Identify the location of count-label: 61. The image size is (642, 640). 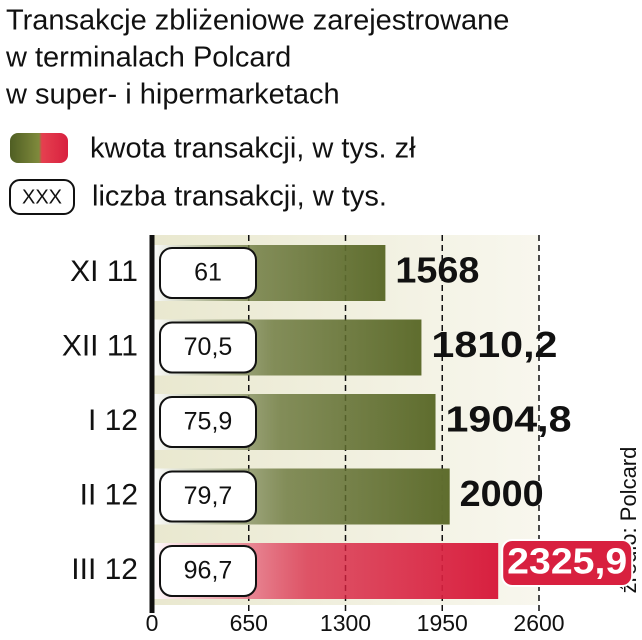
(208, 273).